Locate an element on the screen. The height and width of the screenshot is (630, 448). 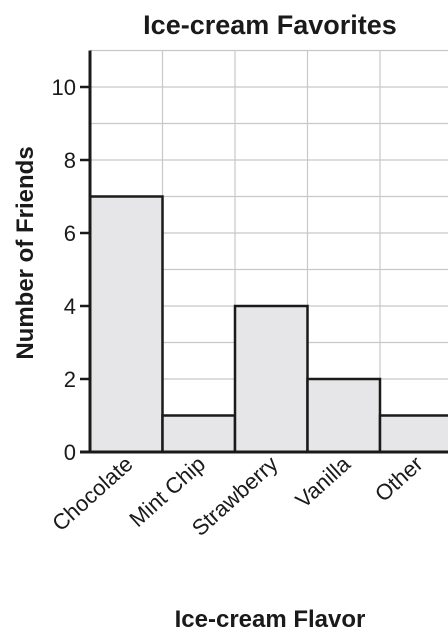
chart-title: Ice-cream Favorites is located at coordinates (270, 25).